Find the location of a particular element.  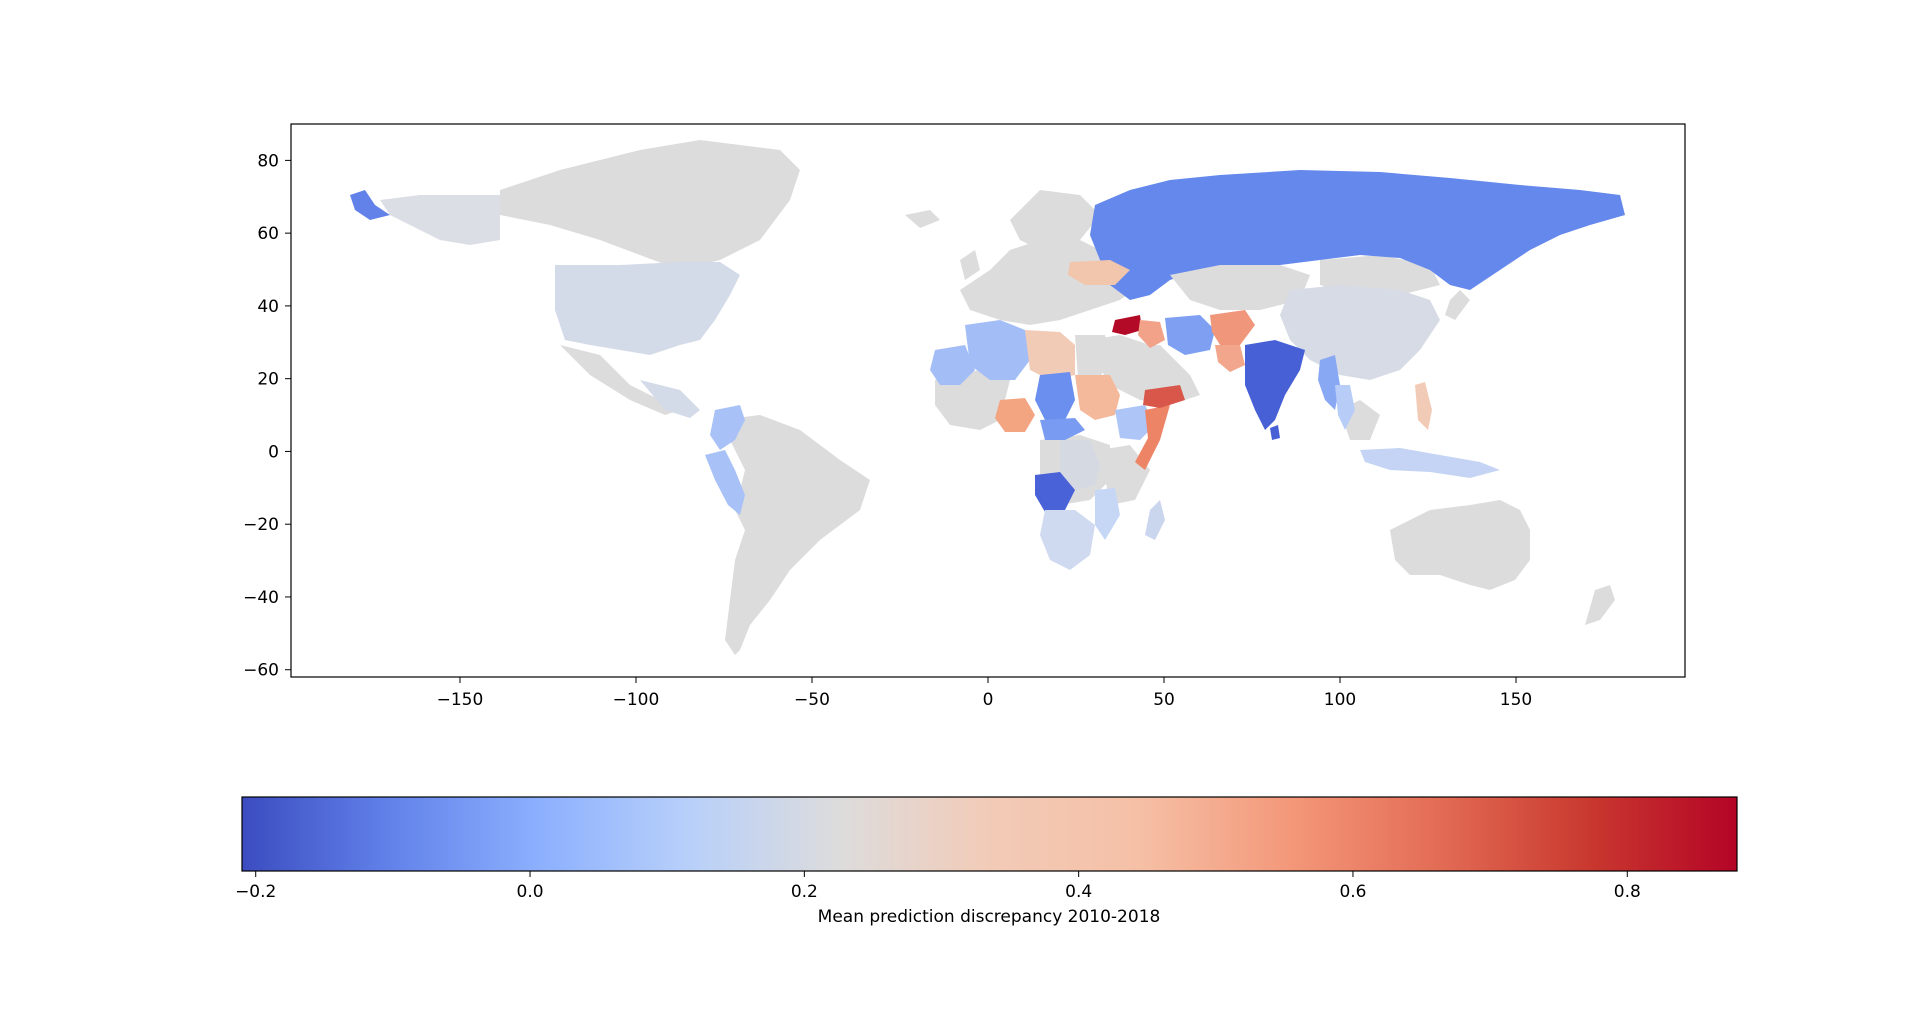

region-somalia is located at coordinates (1152, 437).